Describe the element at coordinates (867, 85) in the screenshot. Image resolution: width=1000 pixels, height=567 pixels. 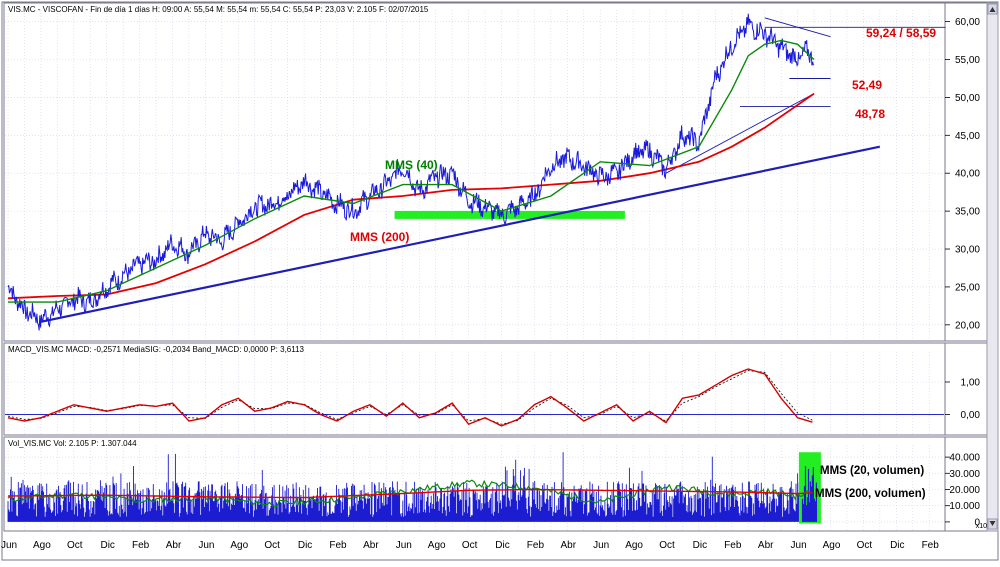
I see `level1-label: 52,49` at that location.